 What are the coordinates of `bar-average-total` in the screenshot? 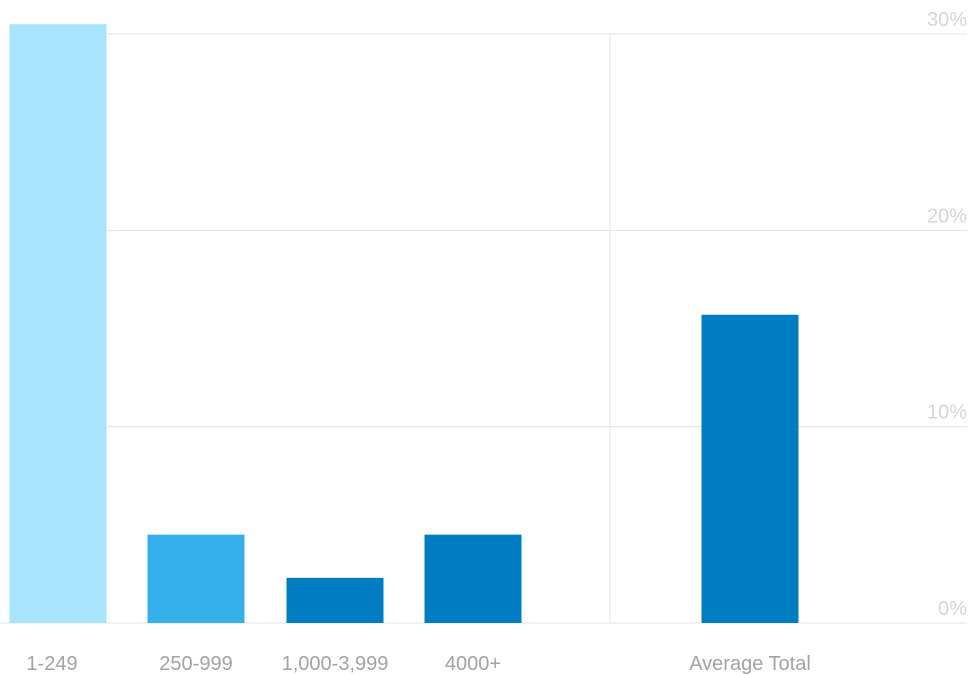 It's located at (750, 468).